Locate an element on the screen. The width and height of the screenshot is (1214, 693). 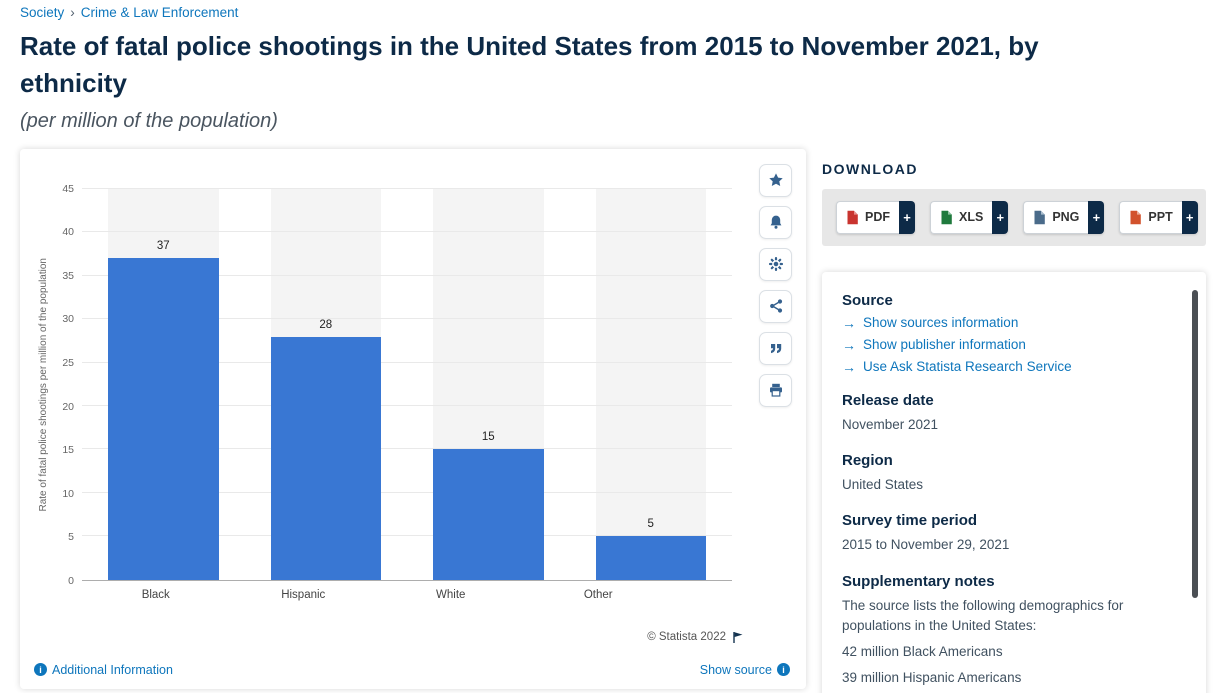
supplementary-note-line: 42 million Black Americans is located at coordinates (922, 652).